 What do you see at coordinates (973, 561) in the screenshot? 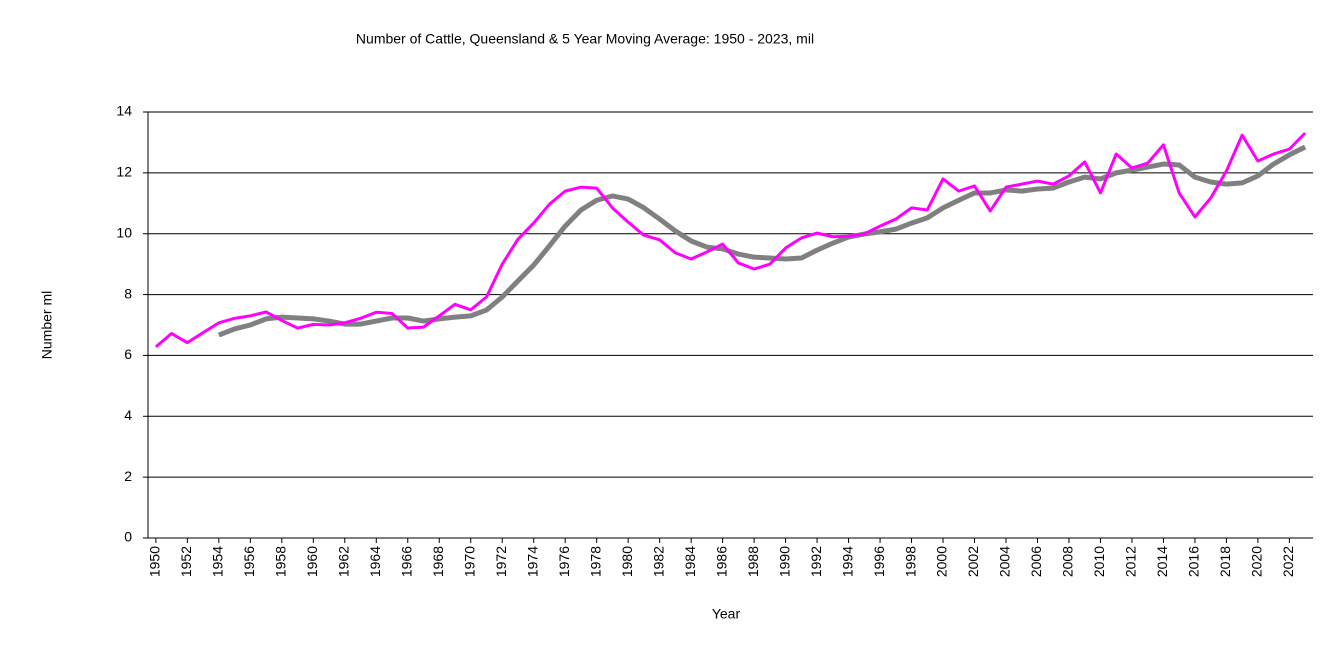
I see `x-tick-label: 2002` at bounding box center [973, 561].